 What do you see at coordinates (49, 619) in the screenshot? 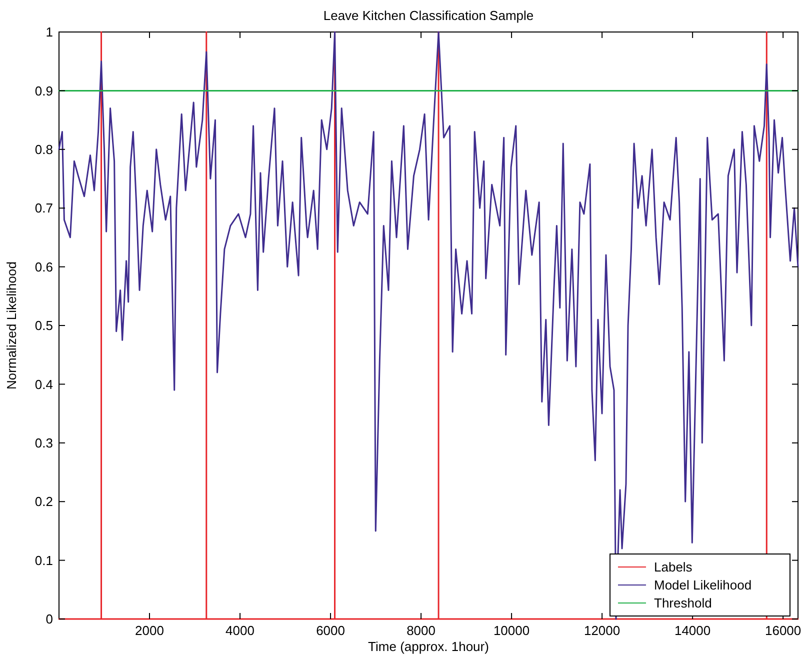
I see `y-tick-label: 0` at bounding box center [49, 619].